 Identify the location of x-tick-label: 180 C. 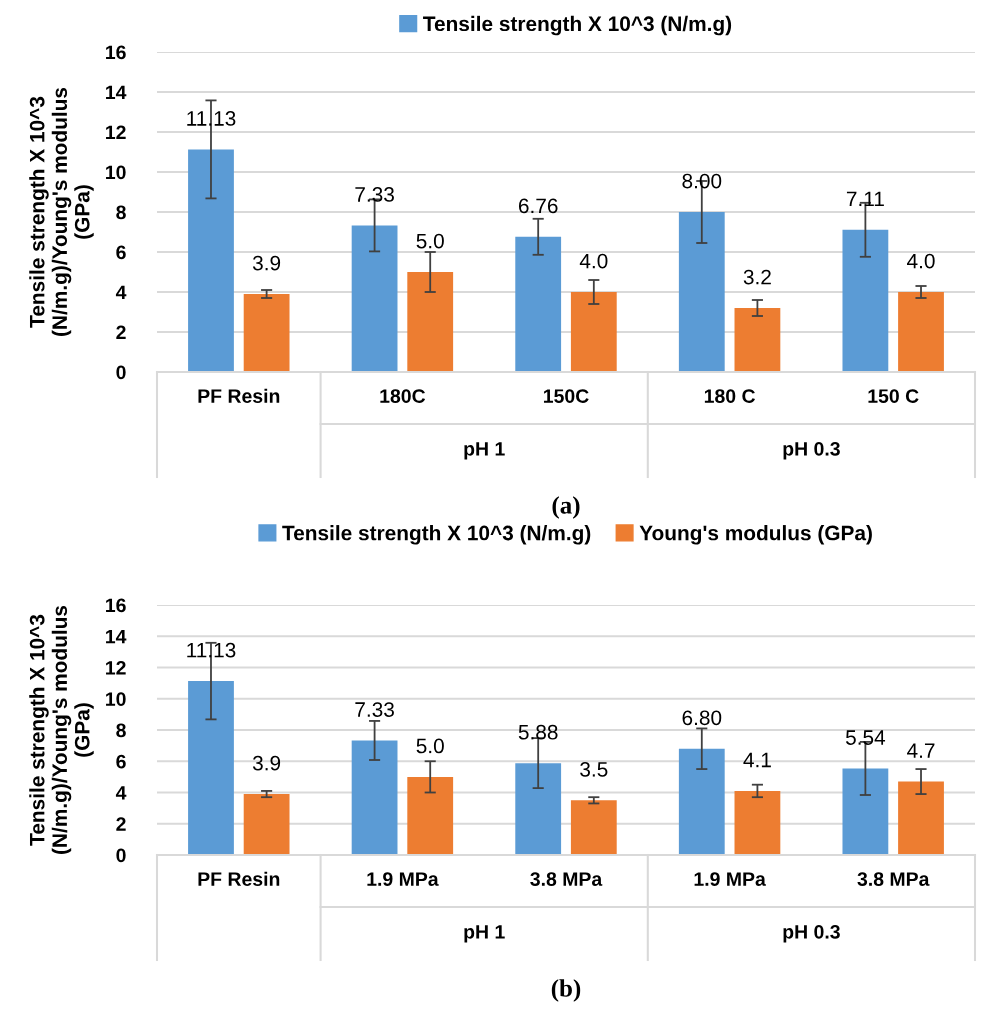
(730, 396).